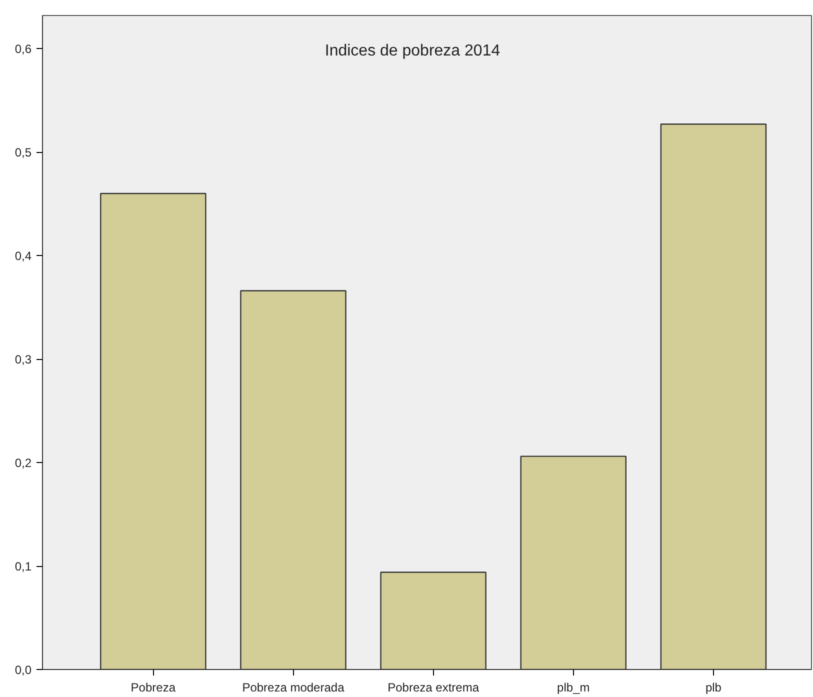 Image resolution: width=813 pixels, height=697 pixels. I want to click on text: Indices de pobreza 2014, so click(412, 51).